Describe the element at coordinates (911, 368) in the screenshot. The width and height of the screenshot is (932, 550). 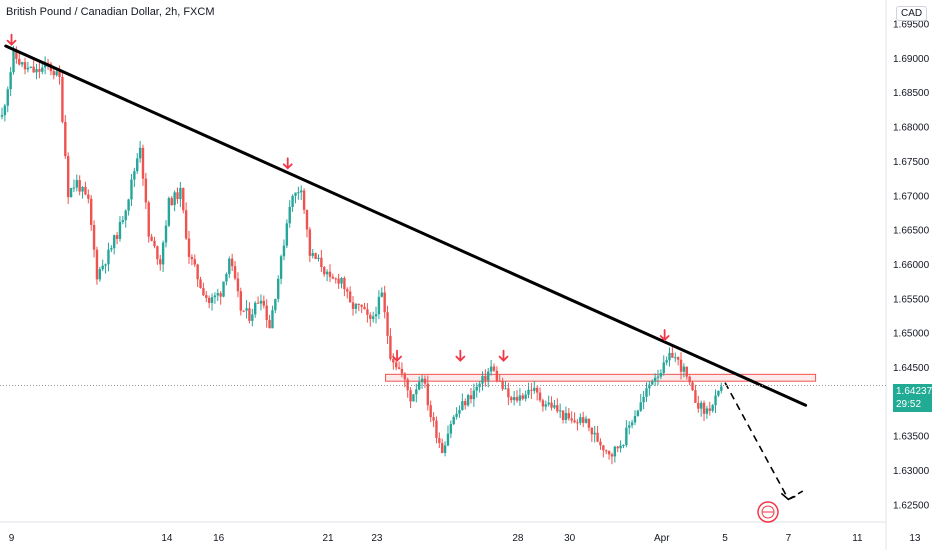
I see `price-tick-label: 1.64500` at that location.